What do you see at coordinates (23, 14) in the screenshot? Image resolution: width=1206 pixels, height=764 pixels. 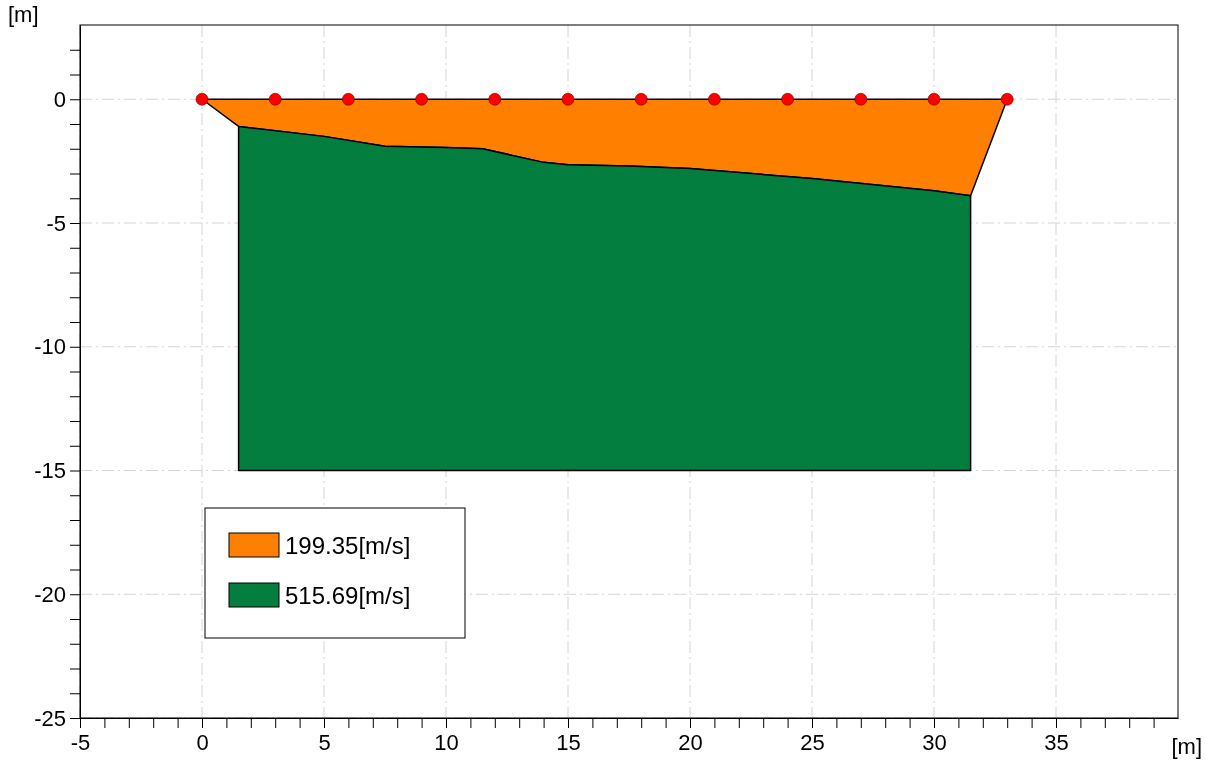 I see `y-axis-title: [m]` at bounding box center [23, 14].